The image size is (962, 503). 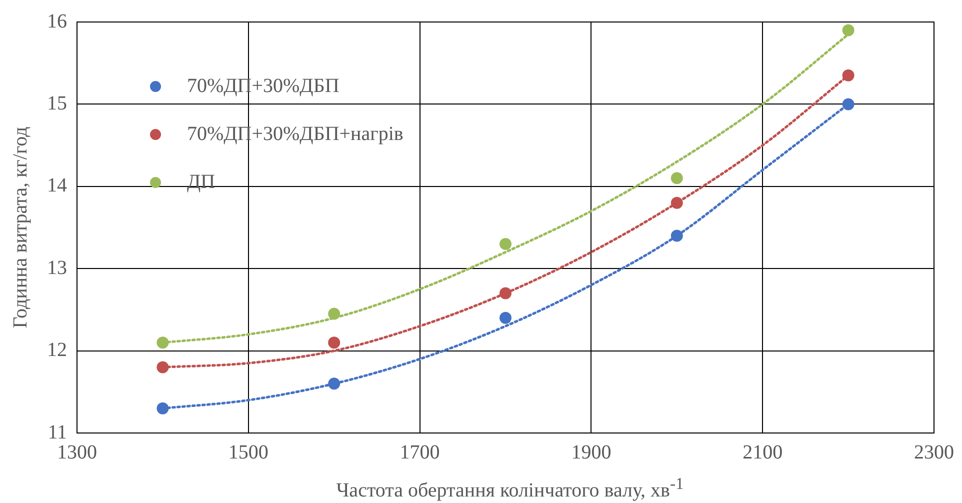 What do you see at coordinates (934, 452) in the screenshot?
I see `x-tick-label: 2300` at bounding box center [934, 452].